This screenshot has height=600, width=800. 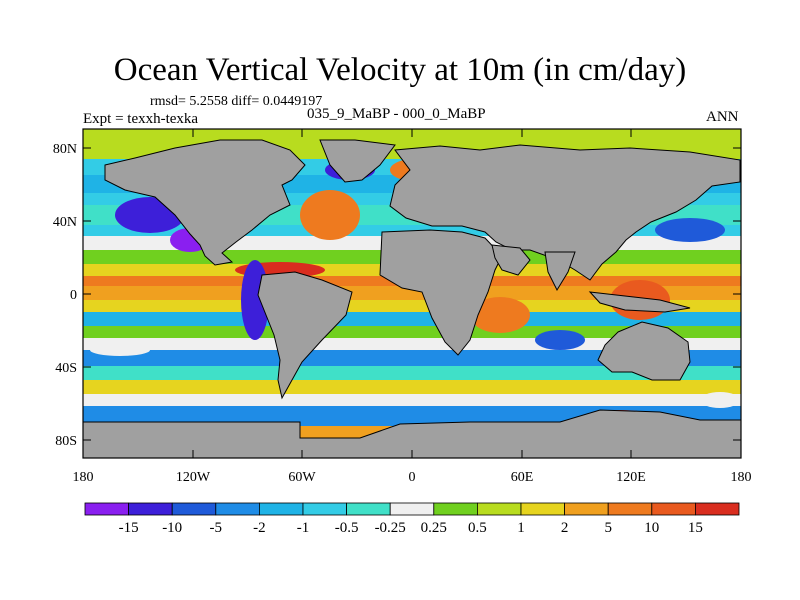 What do you see at coordinates (560, 271) in the screenshot?
I see `land-india` at bounding box center [560, 271].